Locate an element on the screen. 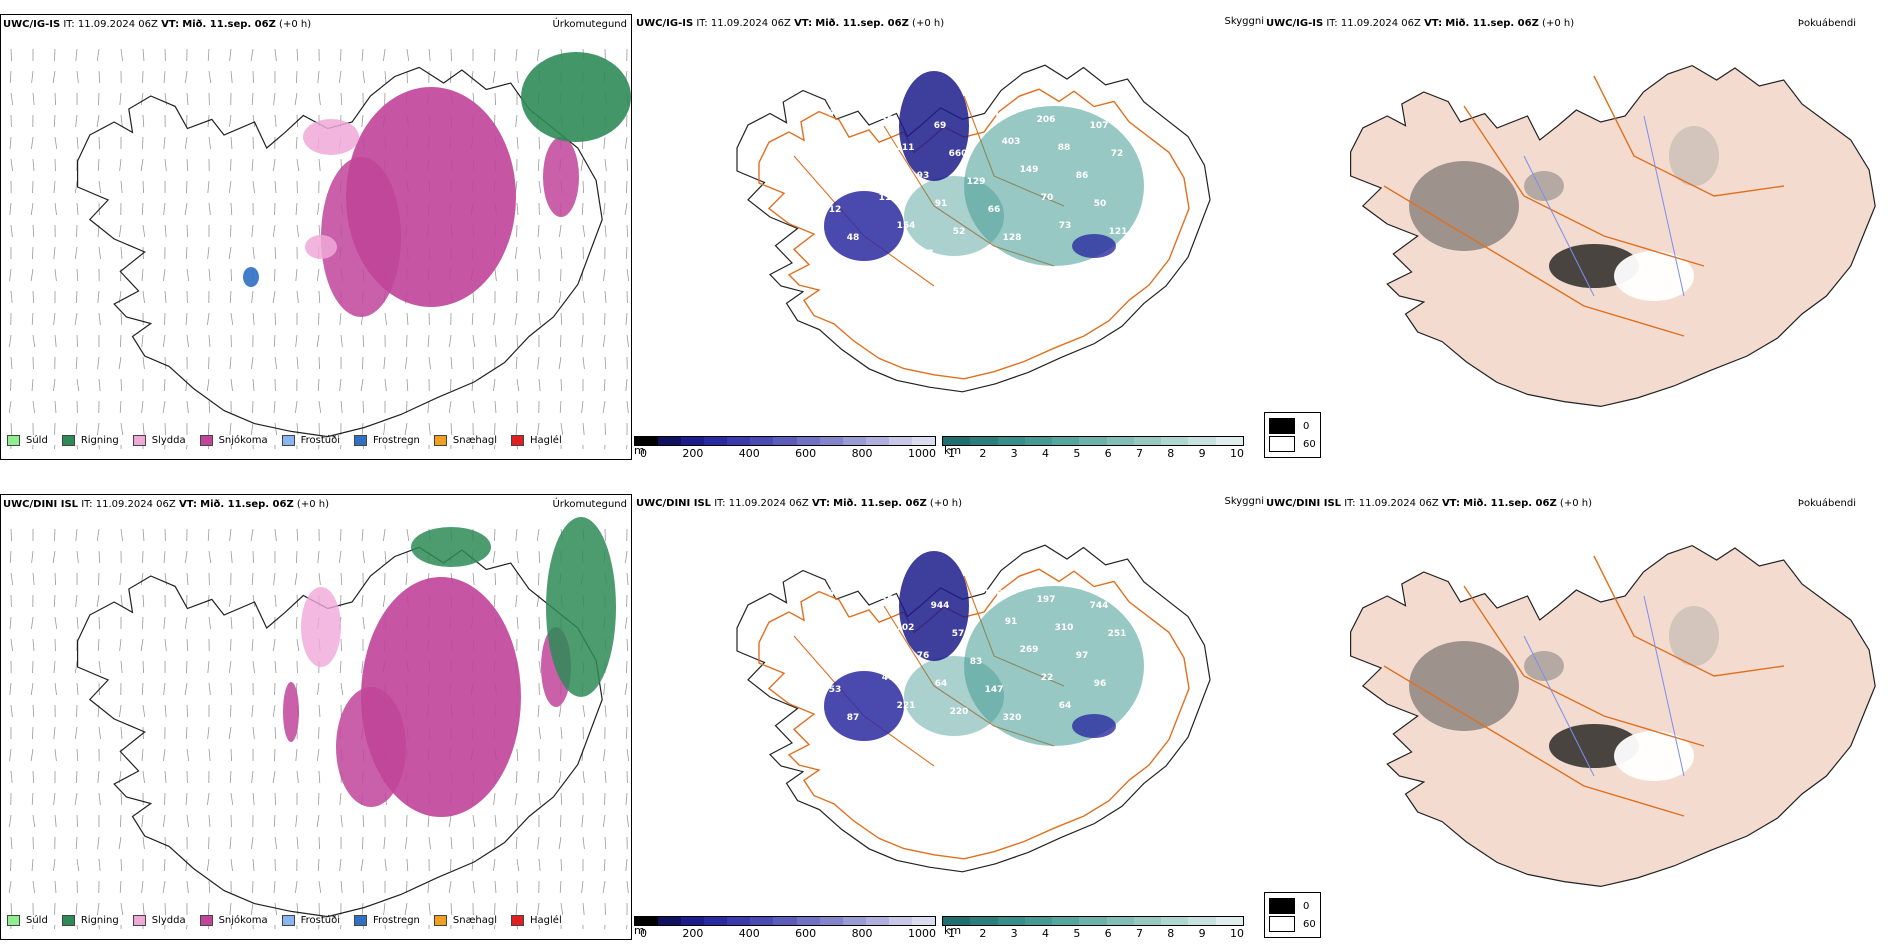  variable-name: Úrkomutegund is located at coordinates (589, 504).